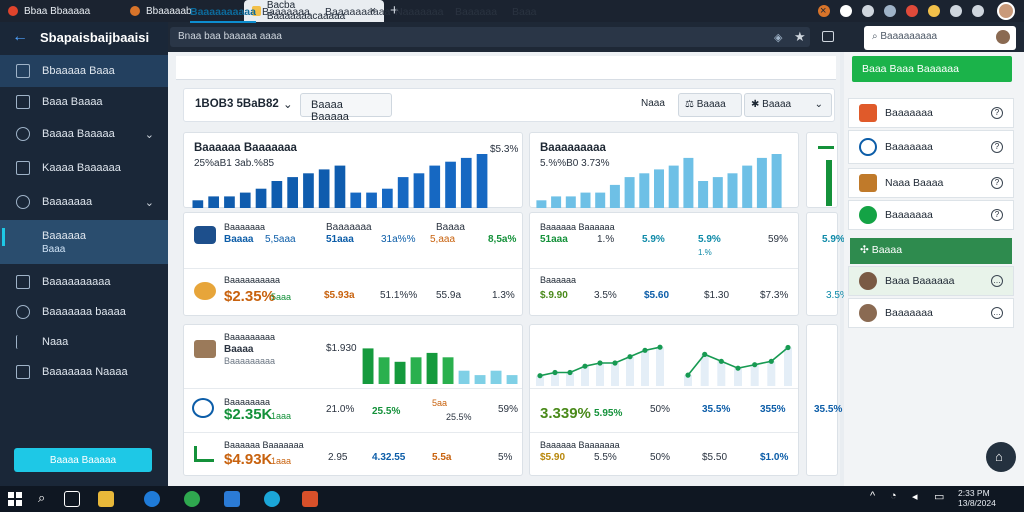 This screenshot has height=512, width=1024. Describe the element at coordinates (314, 11) in the screenshot. I see `browser-tab-active: Bacba Baaaaaaacaaaaa ×` at that location.